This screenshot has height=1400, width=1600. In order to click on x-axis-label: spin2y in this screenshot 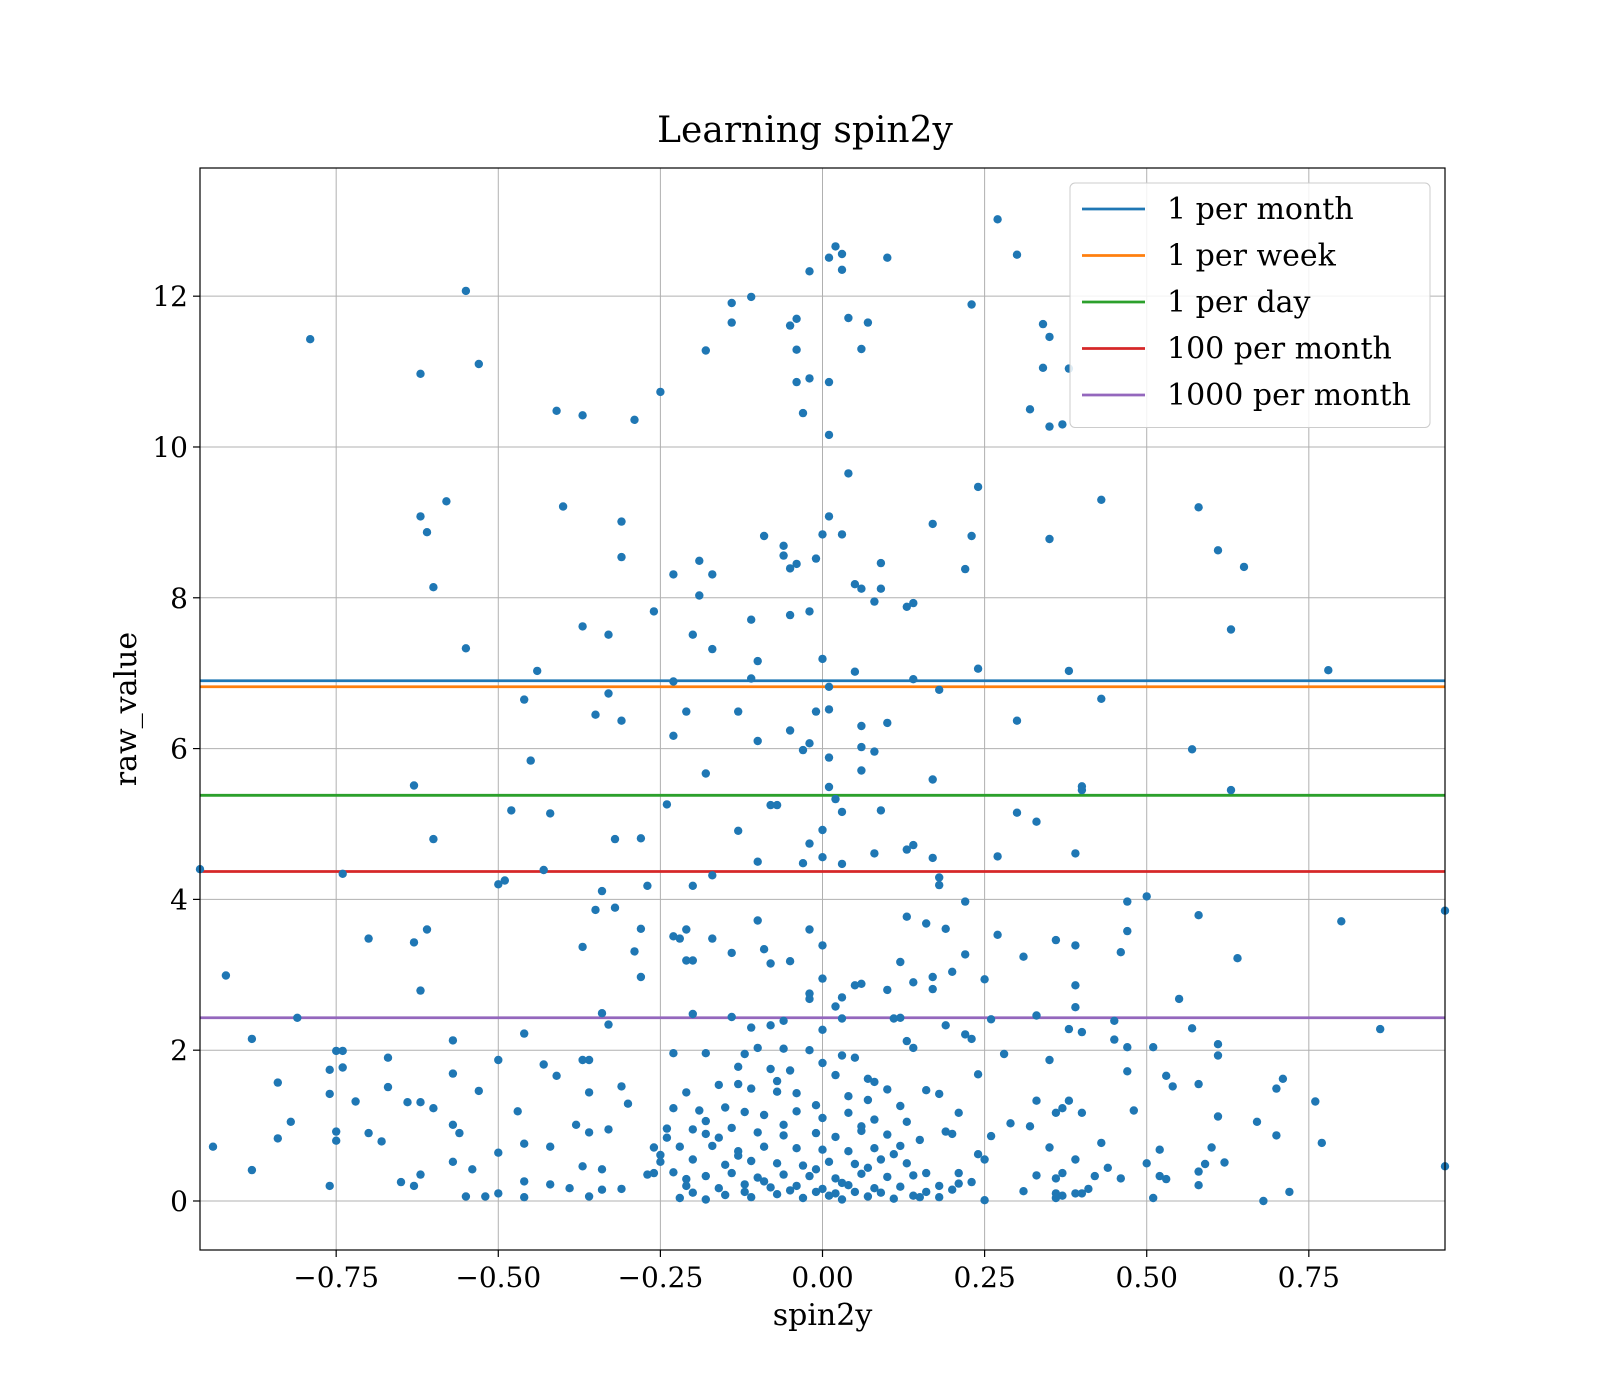, I will do `click(823, 1315)`.